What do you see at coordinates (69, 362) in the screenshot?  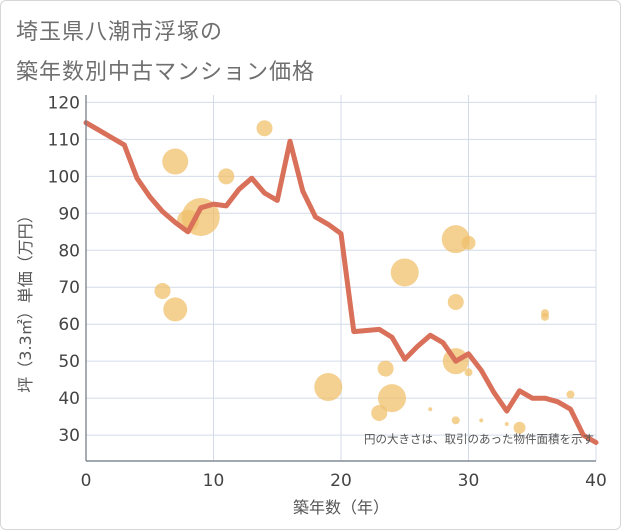 I see `y-tick-label-50: 50` at bounding box center [69, 362].